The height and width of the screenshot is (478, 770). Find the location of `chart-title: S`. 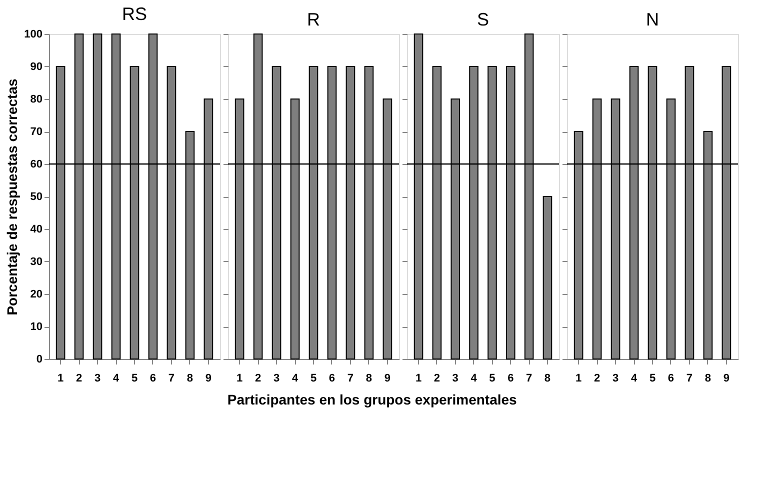

chart-title: S is located at coordinates (483, 20).